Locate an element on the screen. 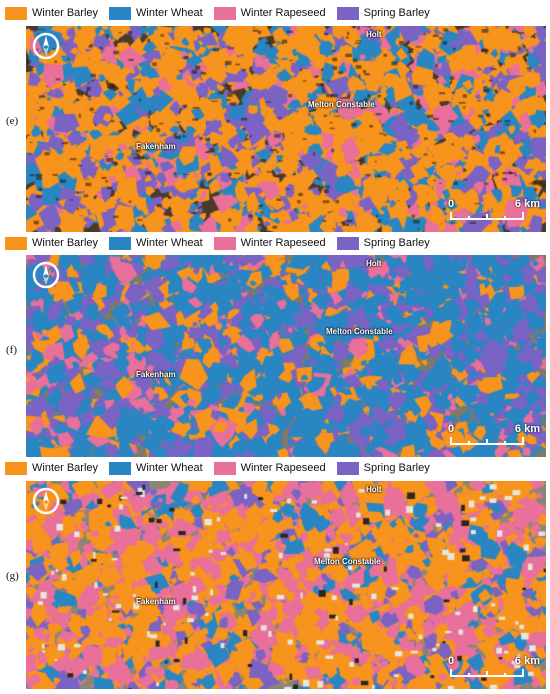 The width and height of the screenshot is (550, 694). panel-label-g: (g) is located at coordinates (12, 576).